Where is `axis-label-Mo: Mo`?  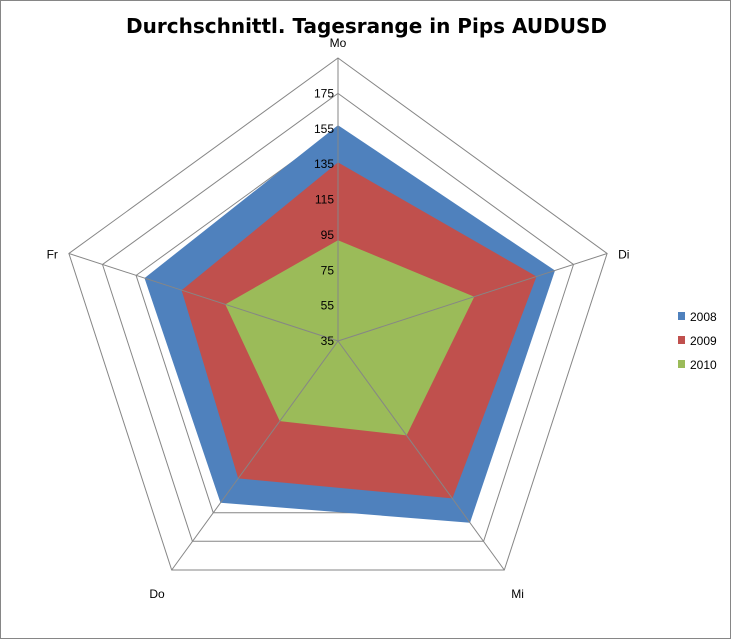 axis-label-Mo: Mo is located at coordinates (338, 43).